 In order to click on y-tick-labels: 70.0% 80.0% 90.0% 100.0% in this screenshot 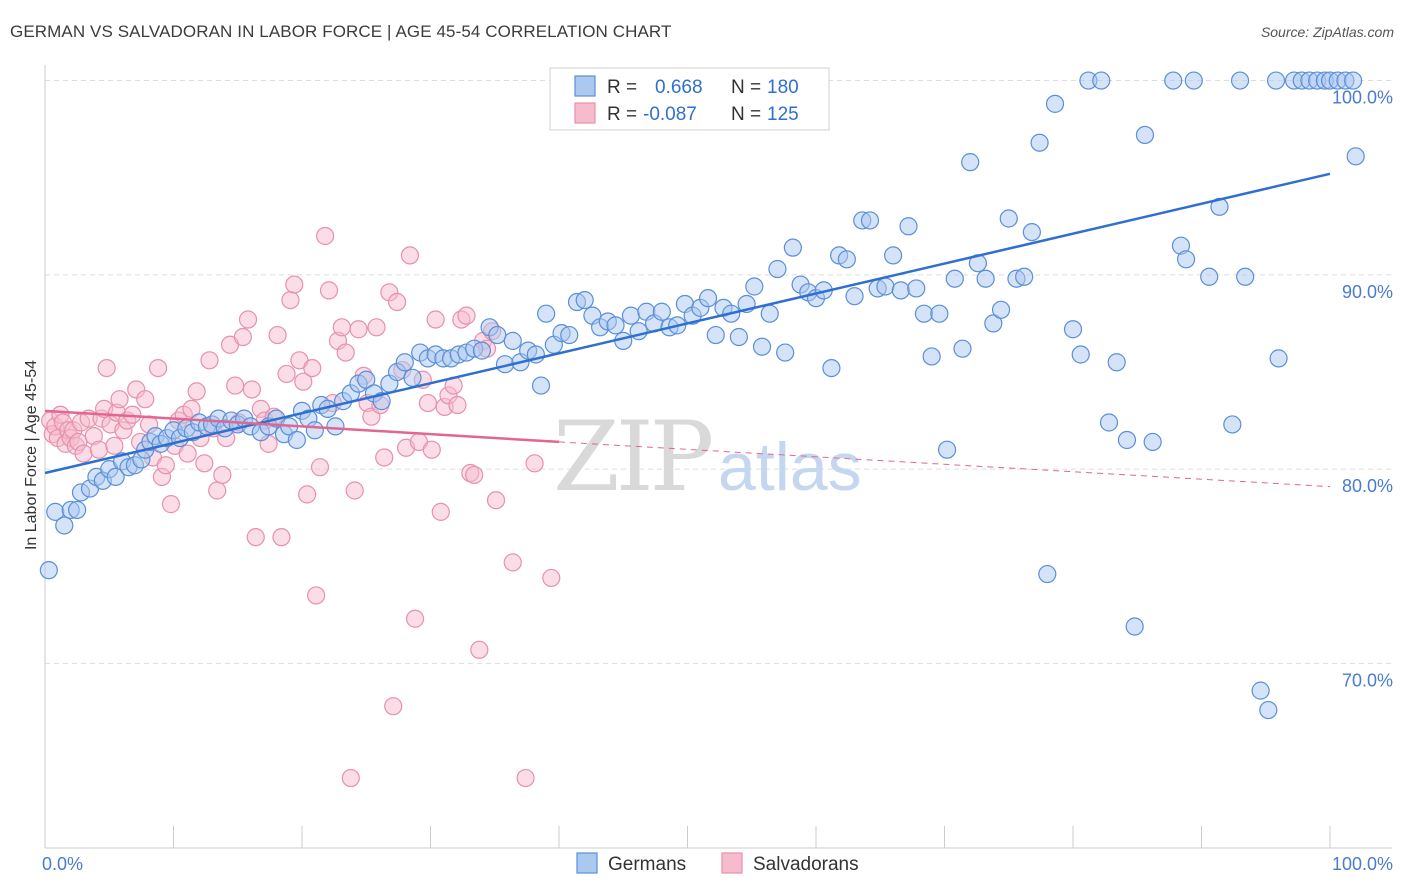, I will do `click(1362, 389)`.